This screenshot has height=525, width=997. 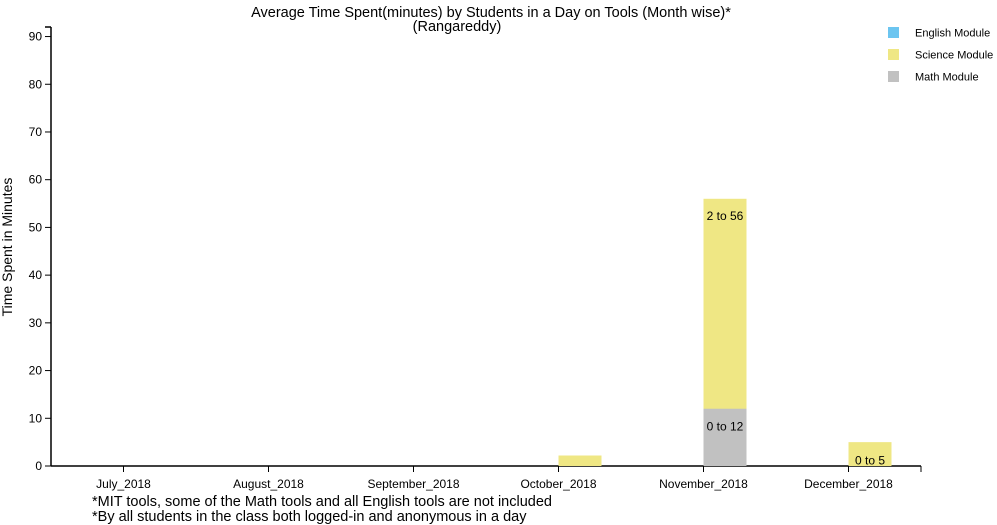 What do you see at coordinates (36, 323) in the screenshot?
I see `y-tick-label: 30` at bounding box center [36, 323].